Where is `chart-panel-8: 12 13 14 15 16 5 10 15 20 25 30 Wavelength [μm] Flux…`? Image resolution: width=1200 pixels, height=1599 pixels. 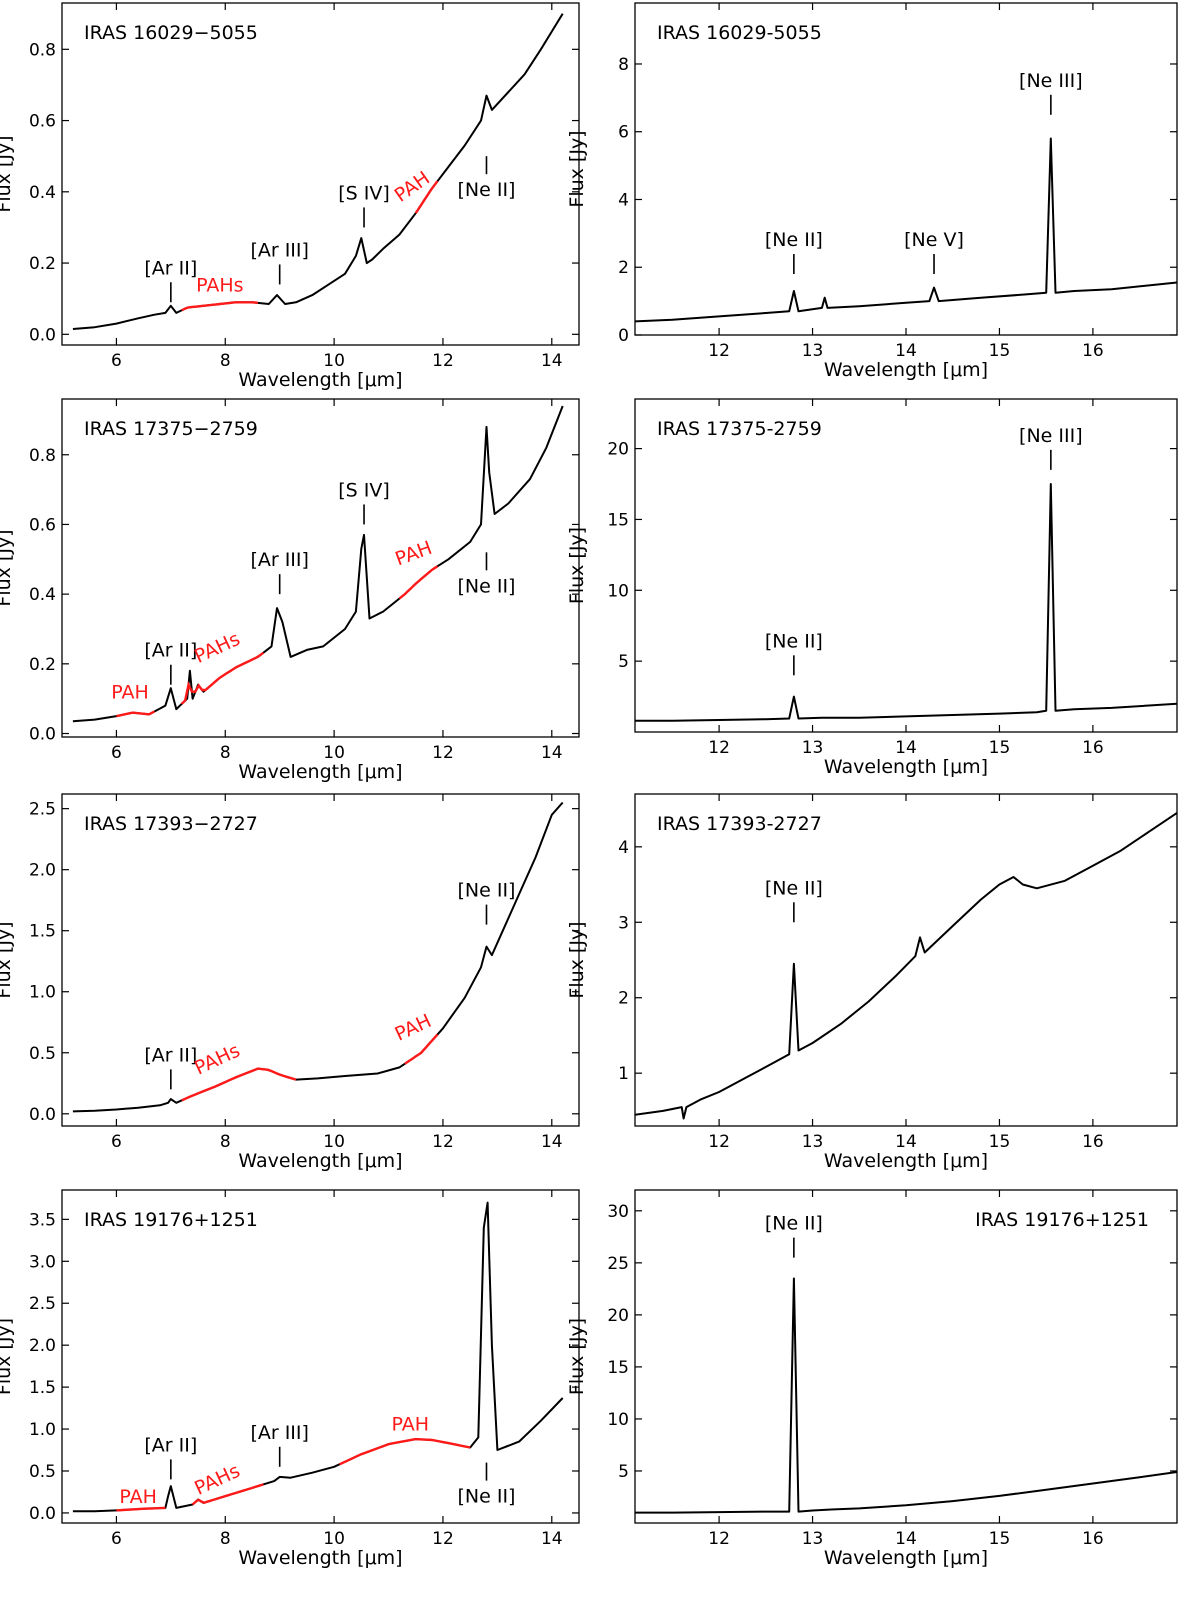
chart-panel-8: 12 13 14 15 16 5 10 15 20 25 30 Wavelength [μm] Flux… is located at coordinates (872, 1379).